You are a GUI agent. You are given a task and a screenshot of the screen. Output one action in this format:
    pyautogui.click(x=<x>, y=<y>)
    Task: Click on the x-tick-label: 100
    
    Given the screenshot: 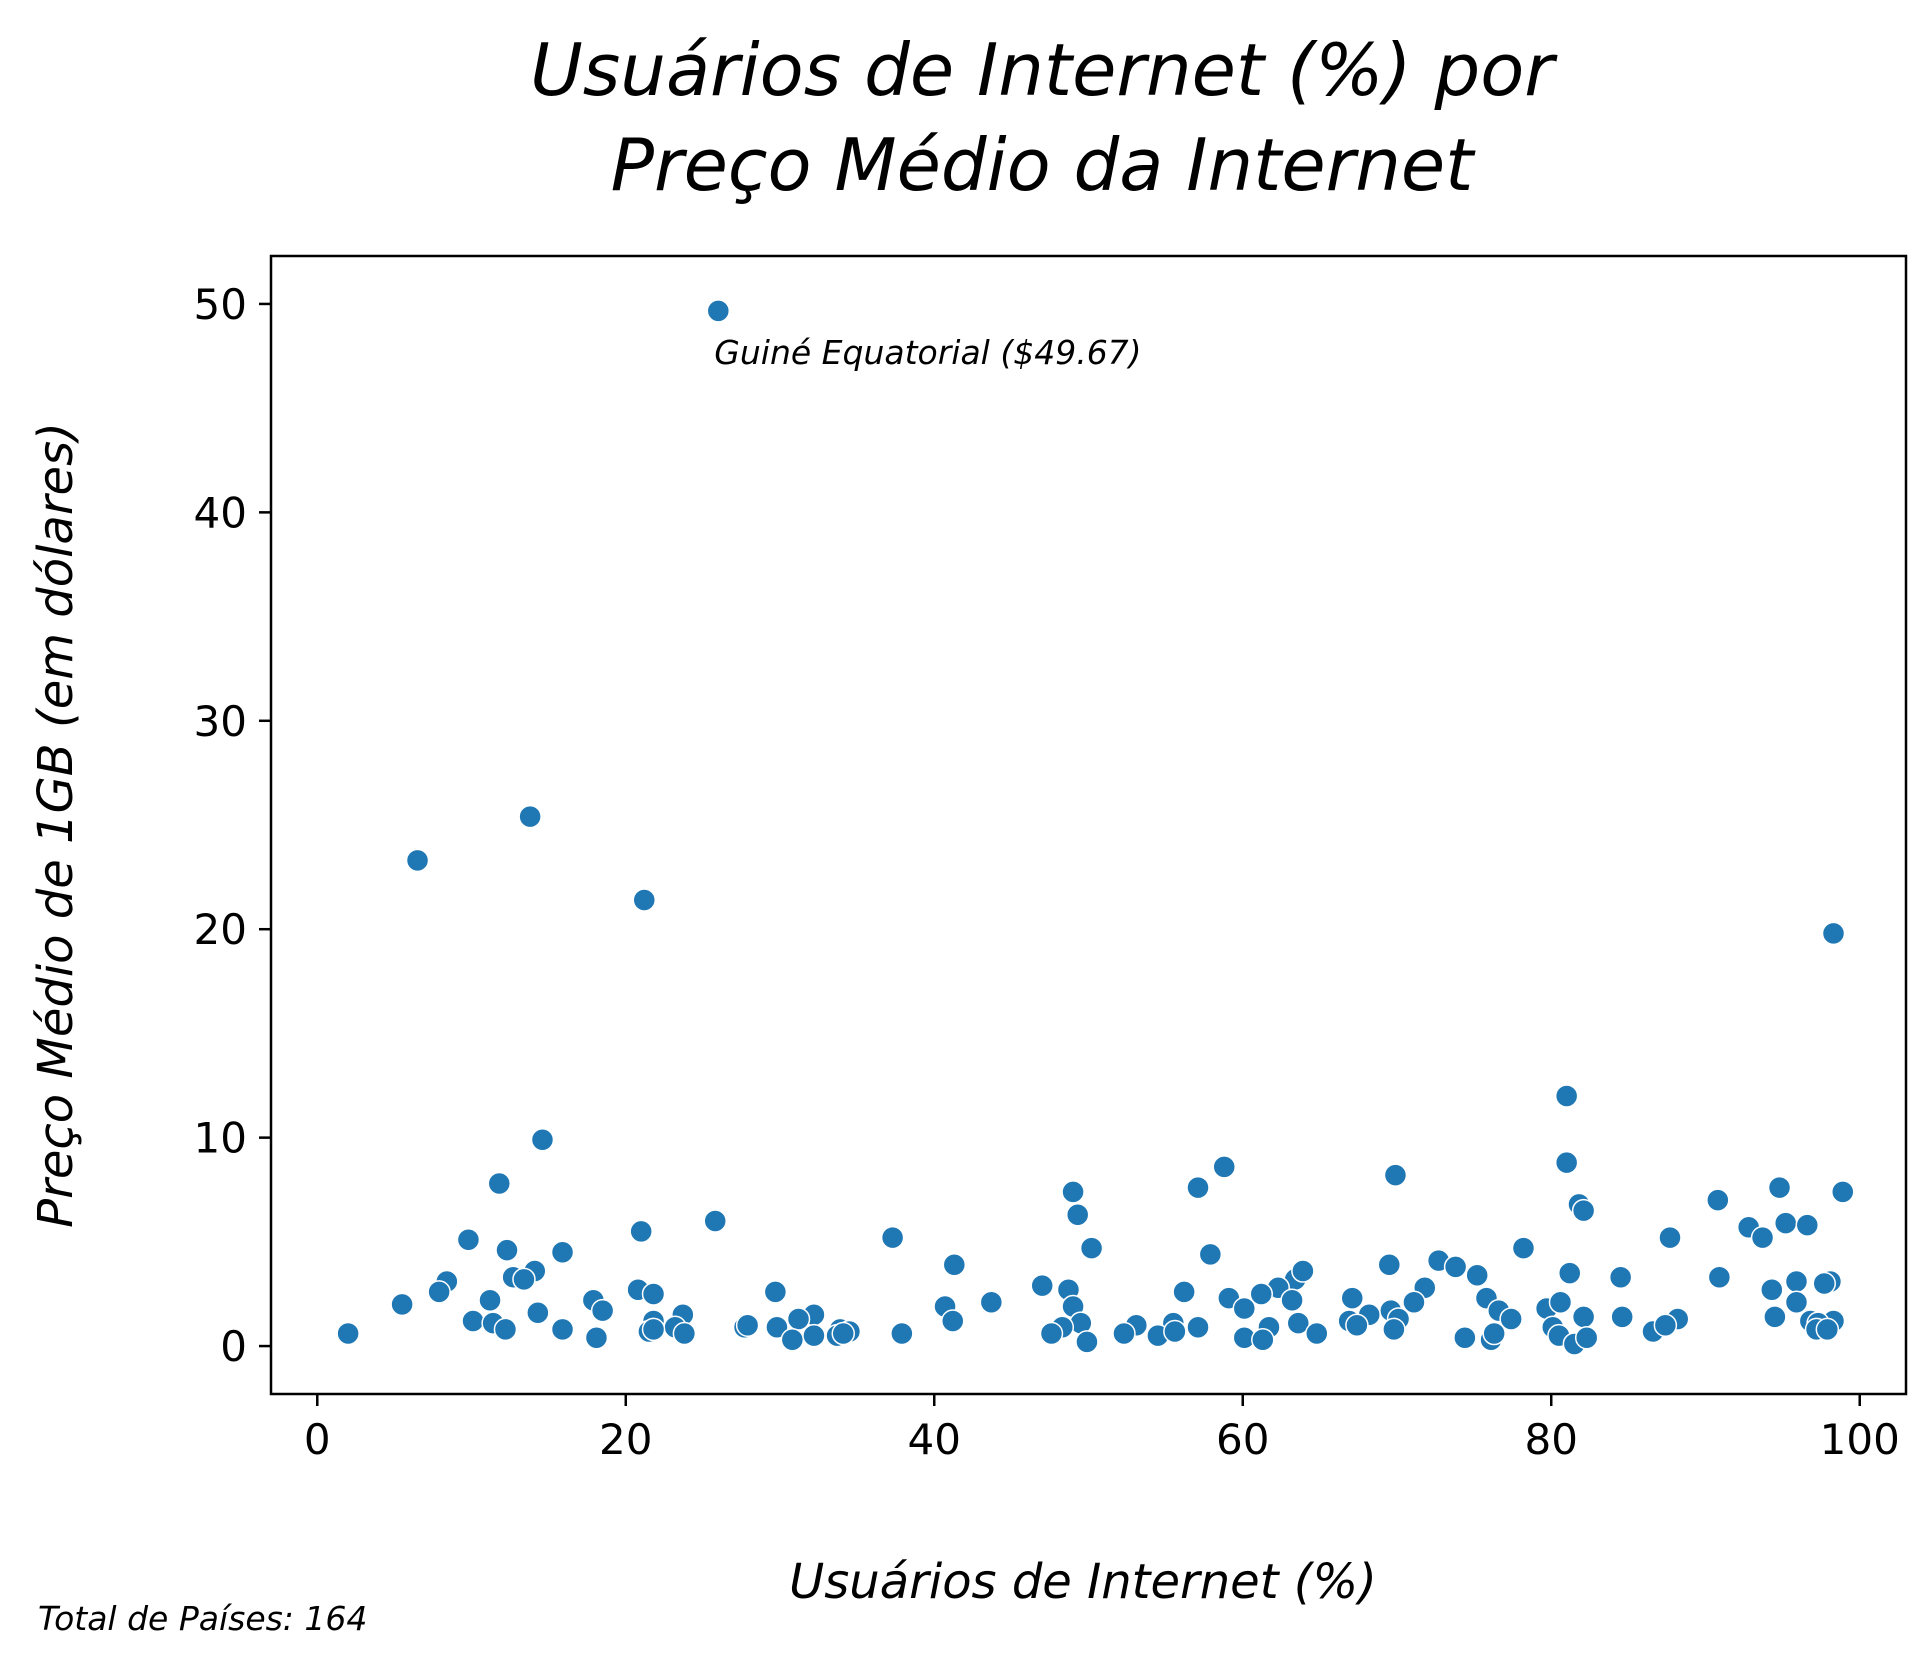 What is the action you would take?
    pyautogui.click(x=1860, y=1439)
    